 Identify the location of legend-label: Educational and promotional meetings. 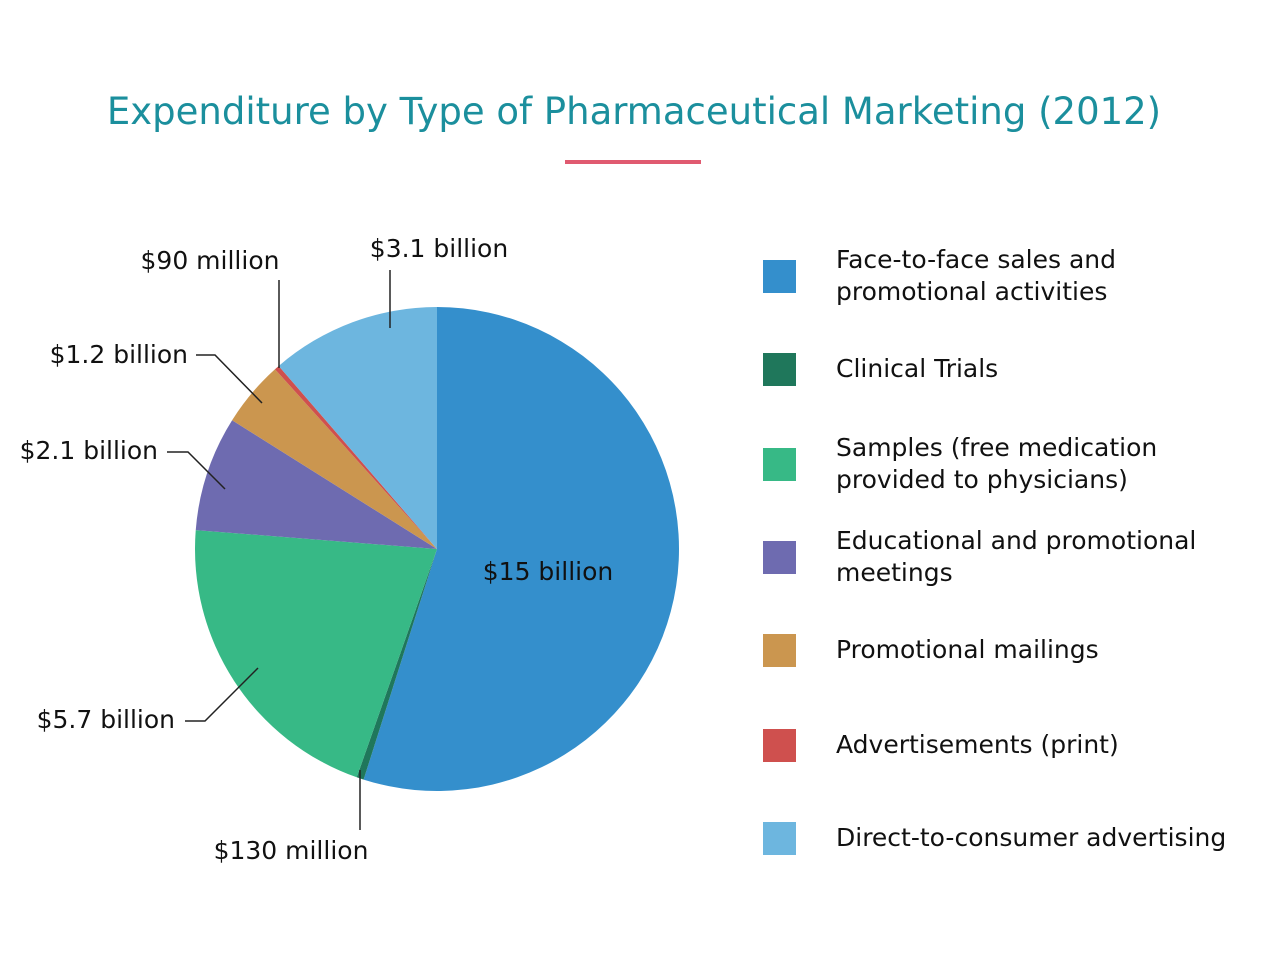
(1046, 557).